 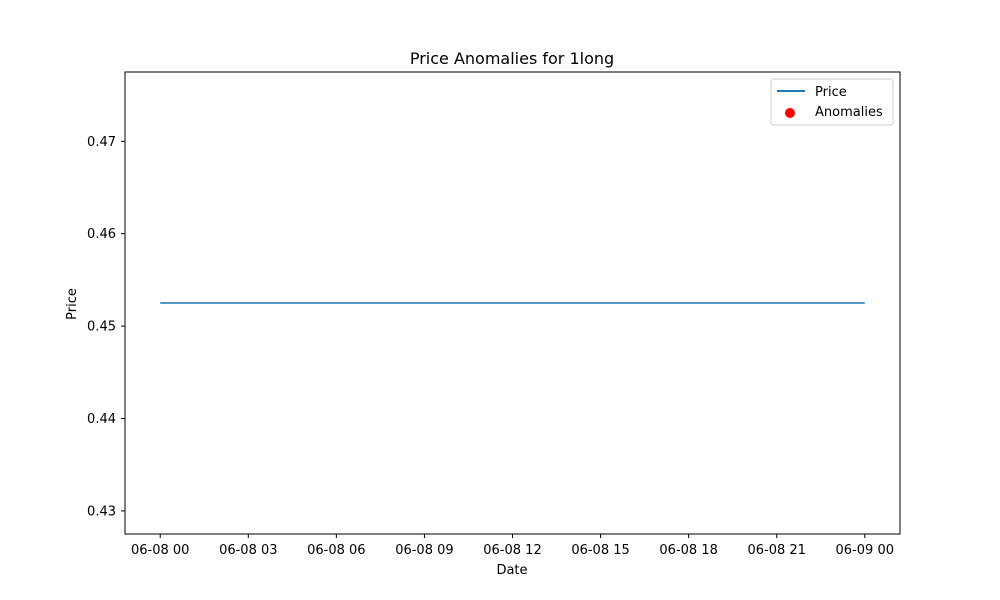 I want to click on y-tick-label: 0.45, so click(x=101, y=327).